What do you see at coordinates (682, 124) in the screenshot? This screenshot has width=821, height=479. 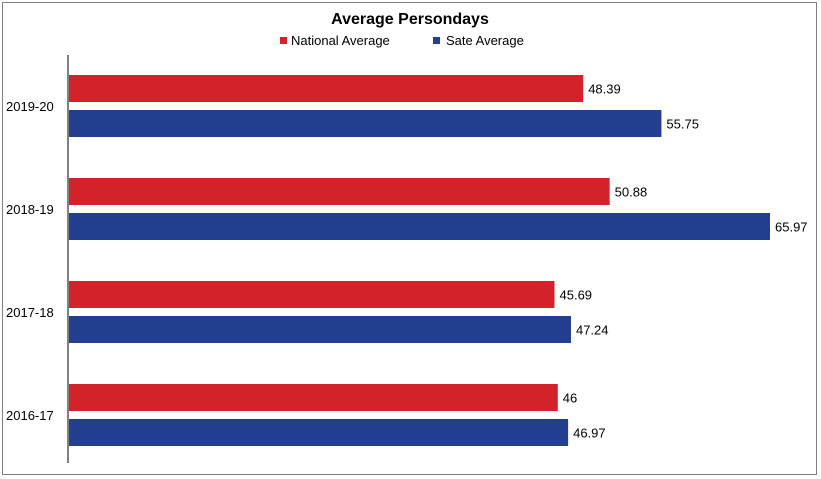 I see `data-label-sate-2019-20: 55.75` at bounding box center [682, 124].